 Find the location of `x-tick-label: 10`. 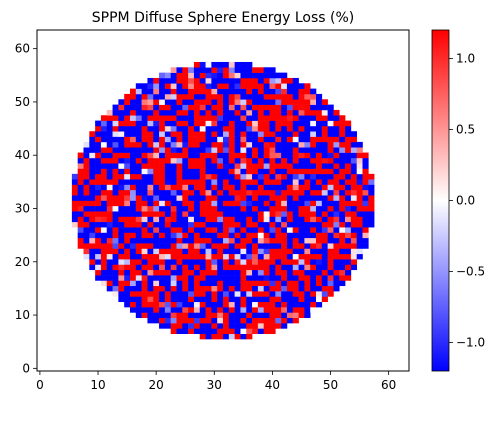

x-tick-label: 10 is located at coordinates (97, 385).